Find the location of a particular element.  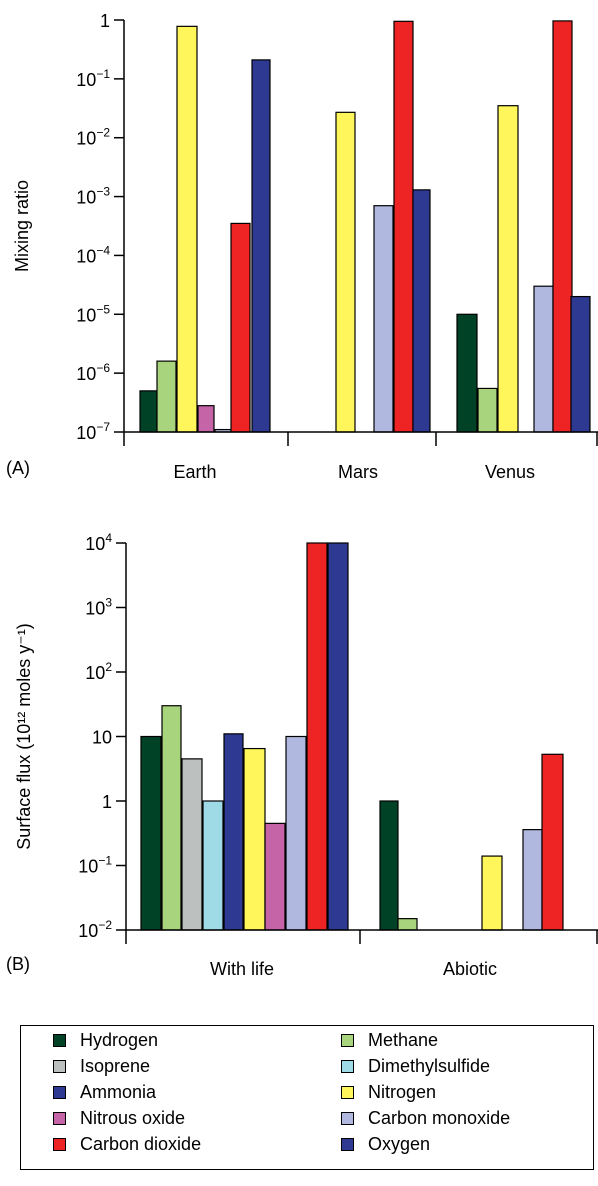

bar-with-life-nitrogen is located at coordinates (254, 839).